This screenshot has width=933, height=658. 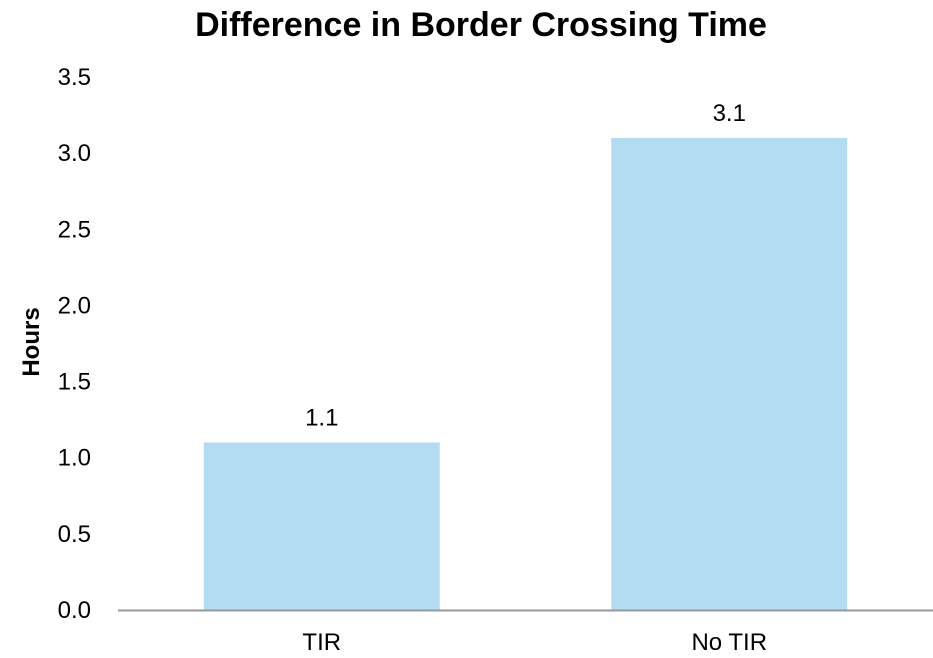 I want to click on y-tick-label: 3.5, so click(x=74, y=77).